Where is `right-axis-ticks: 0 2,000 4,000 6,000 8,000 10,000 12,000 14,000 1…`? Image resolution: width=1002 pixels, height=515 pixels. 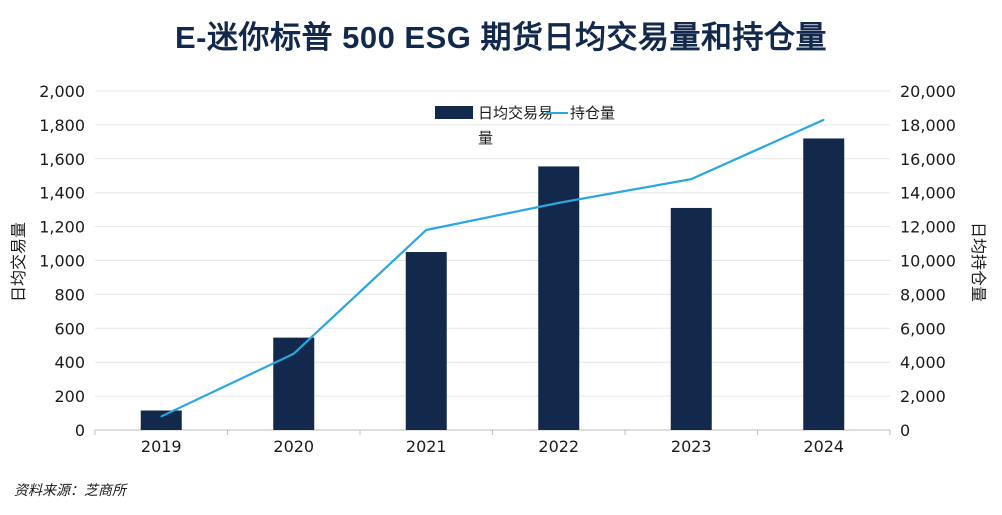
right-axis-ticks: 0 2,000 4,000 6,000 8,000 10,000 12,000 14,000 1… is located at coordinates (928, 261).